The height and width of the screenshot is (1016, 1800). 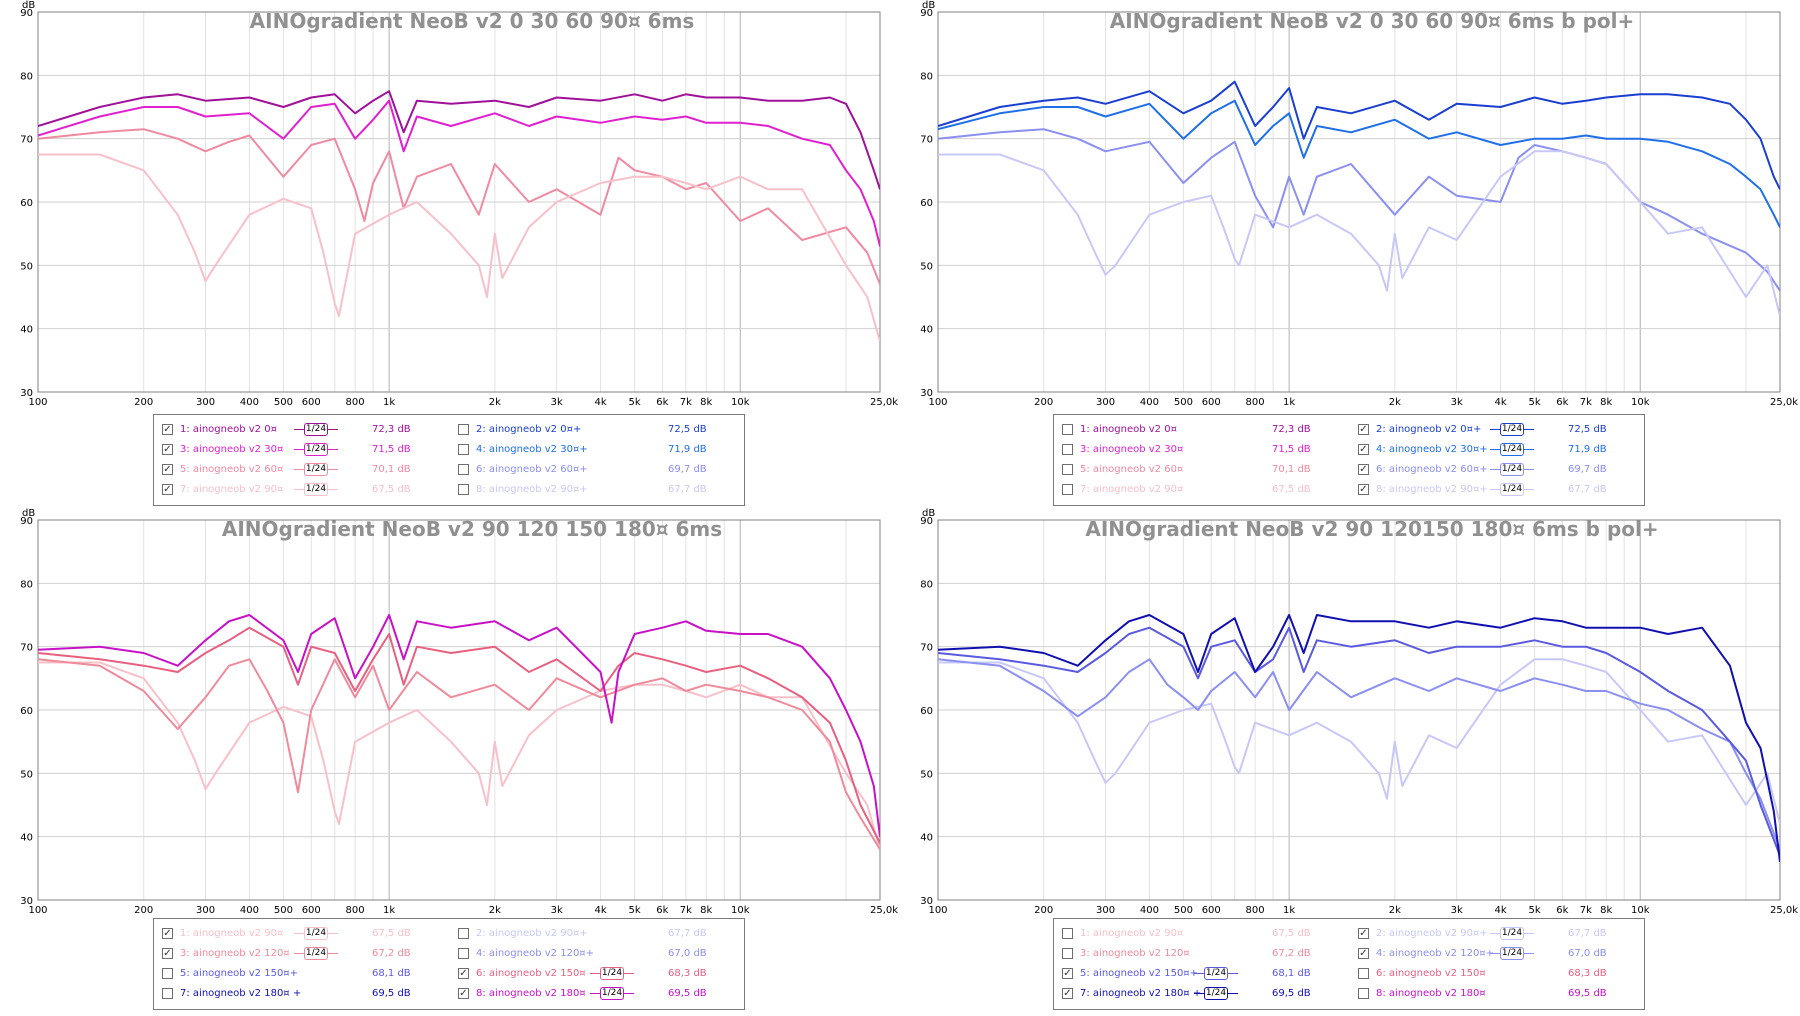 I want to click on legend-label: 8: ainogneob v2 180¤, so click(x=531, y=993).